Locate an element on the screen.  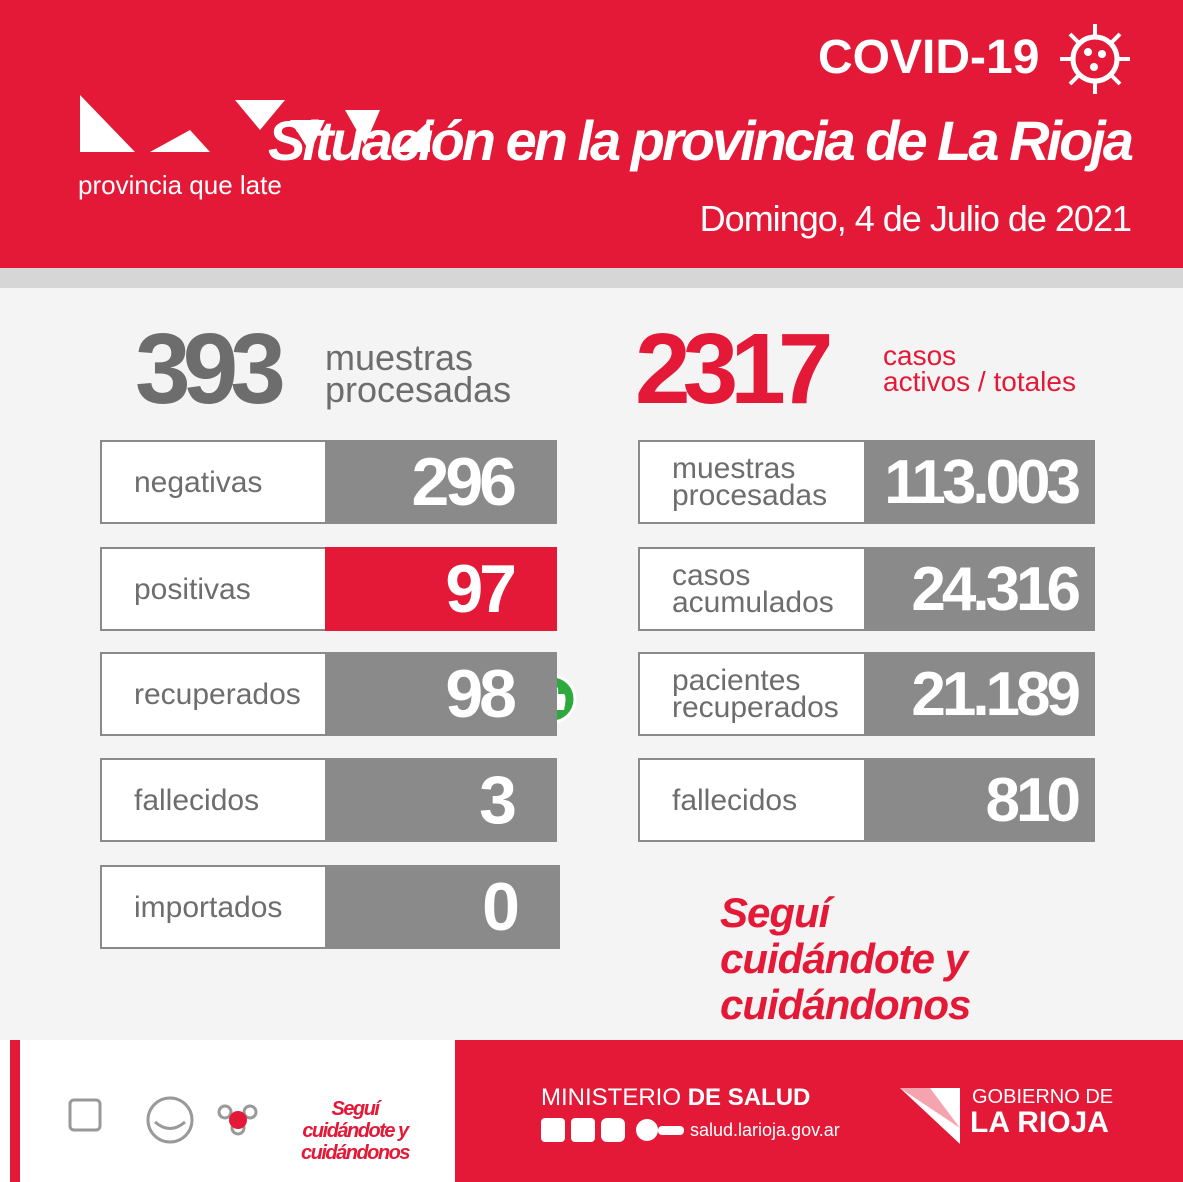
row-value: 98 is located at coordinates (441, 694).